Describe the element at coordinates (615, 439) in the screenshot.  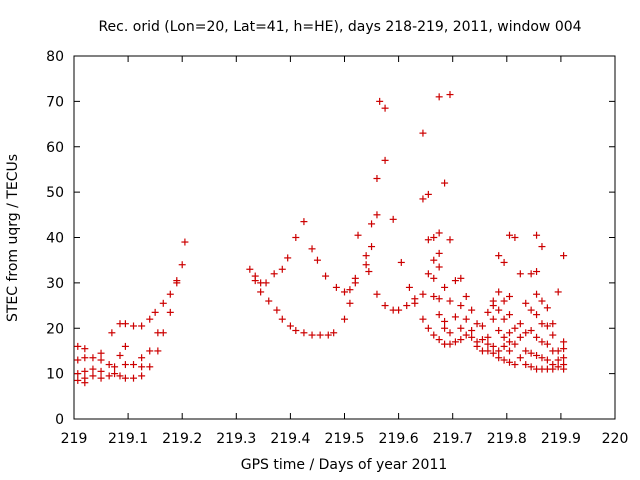
I see `x-tick-label: 220` at that location.